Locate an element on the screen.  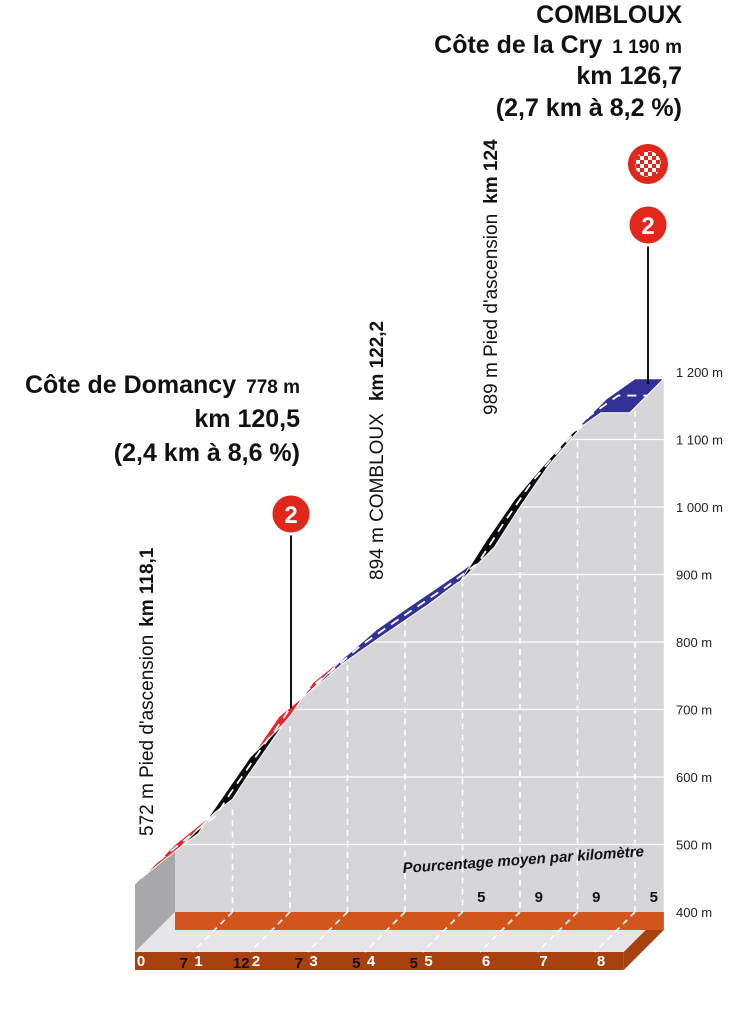
finish-flag-icon is located at coordinates (648, 164).